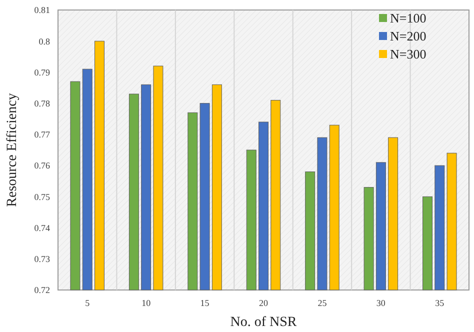 This screenshot has height=332, width=474. I want to click on y-tick-label: 0.79, so click(42, 72).